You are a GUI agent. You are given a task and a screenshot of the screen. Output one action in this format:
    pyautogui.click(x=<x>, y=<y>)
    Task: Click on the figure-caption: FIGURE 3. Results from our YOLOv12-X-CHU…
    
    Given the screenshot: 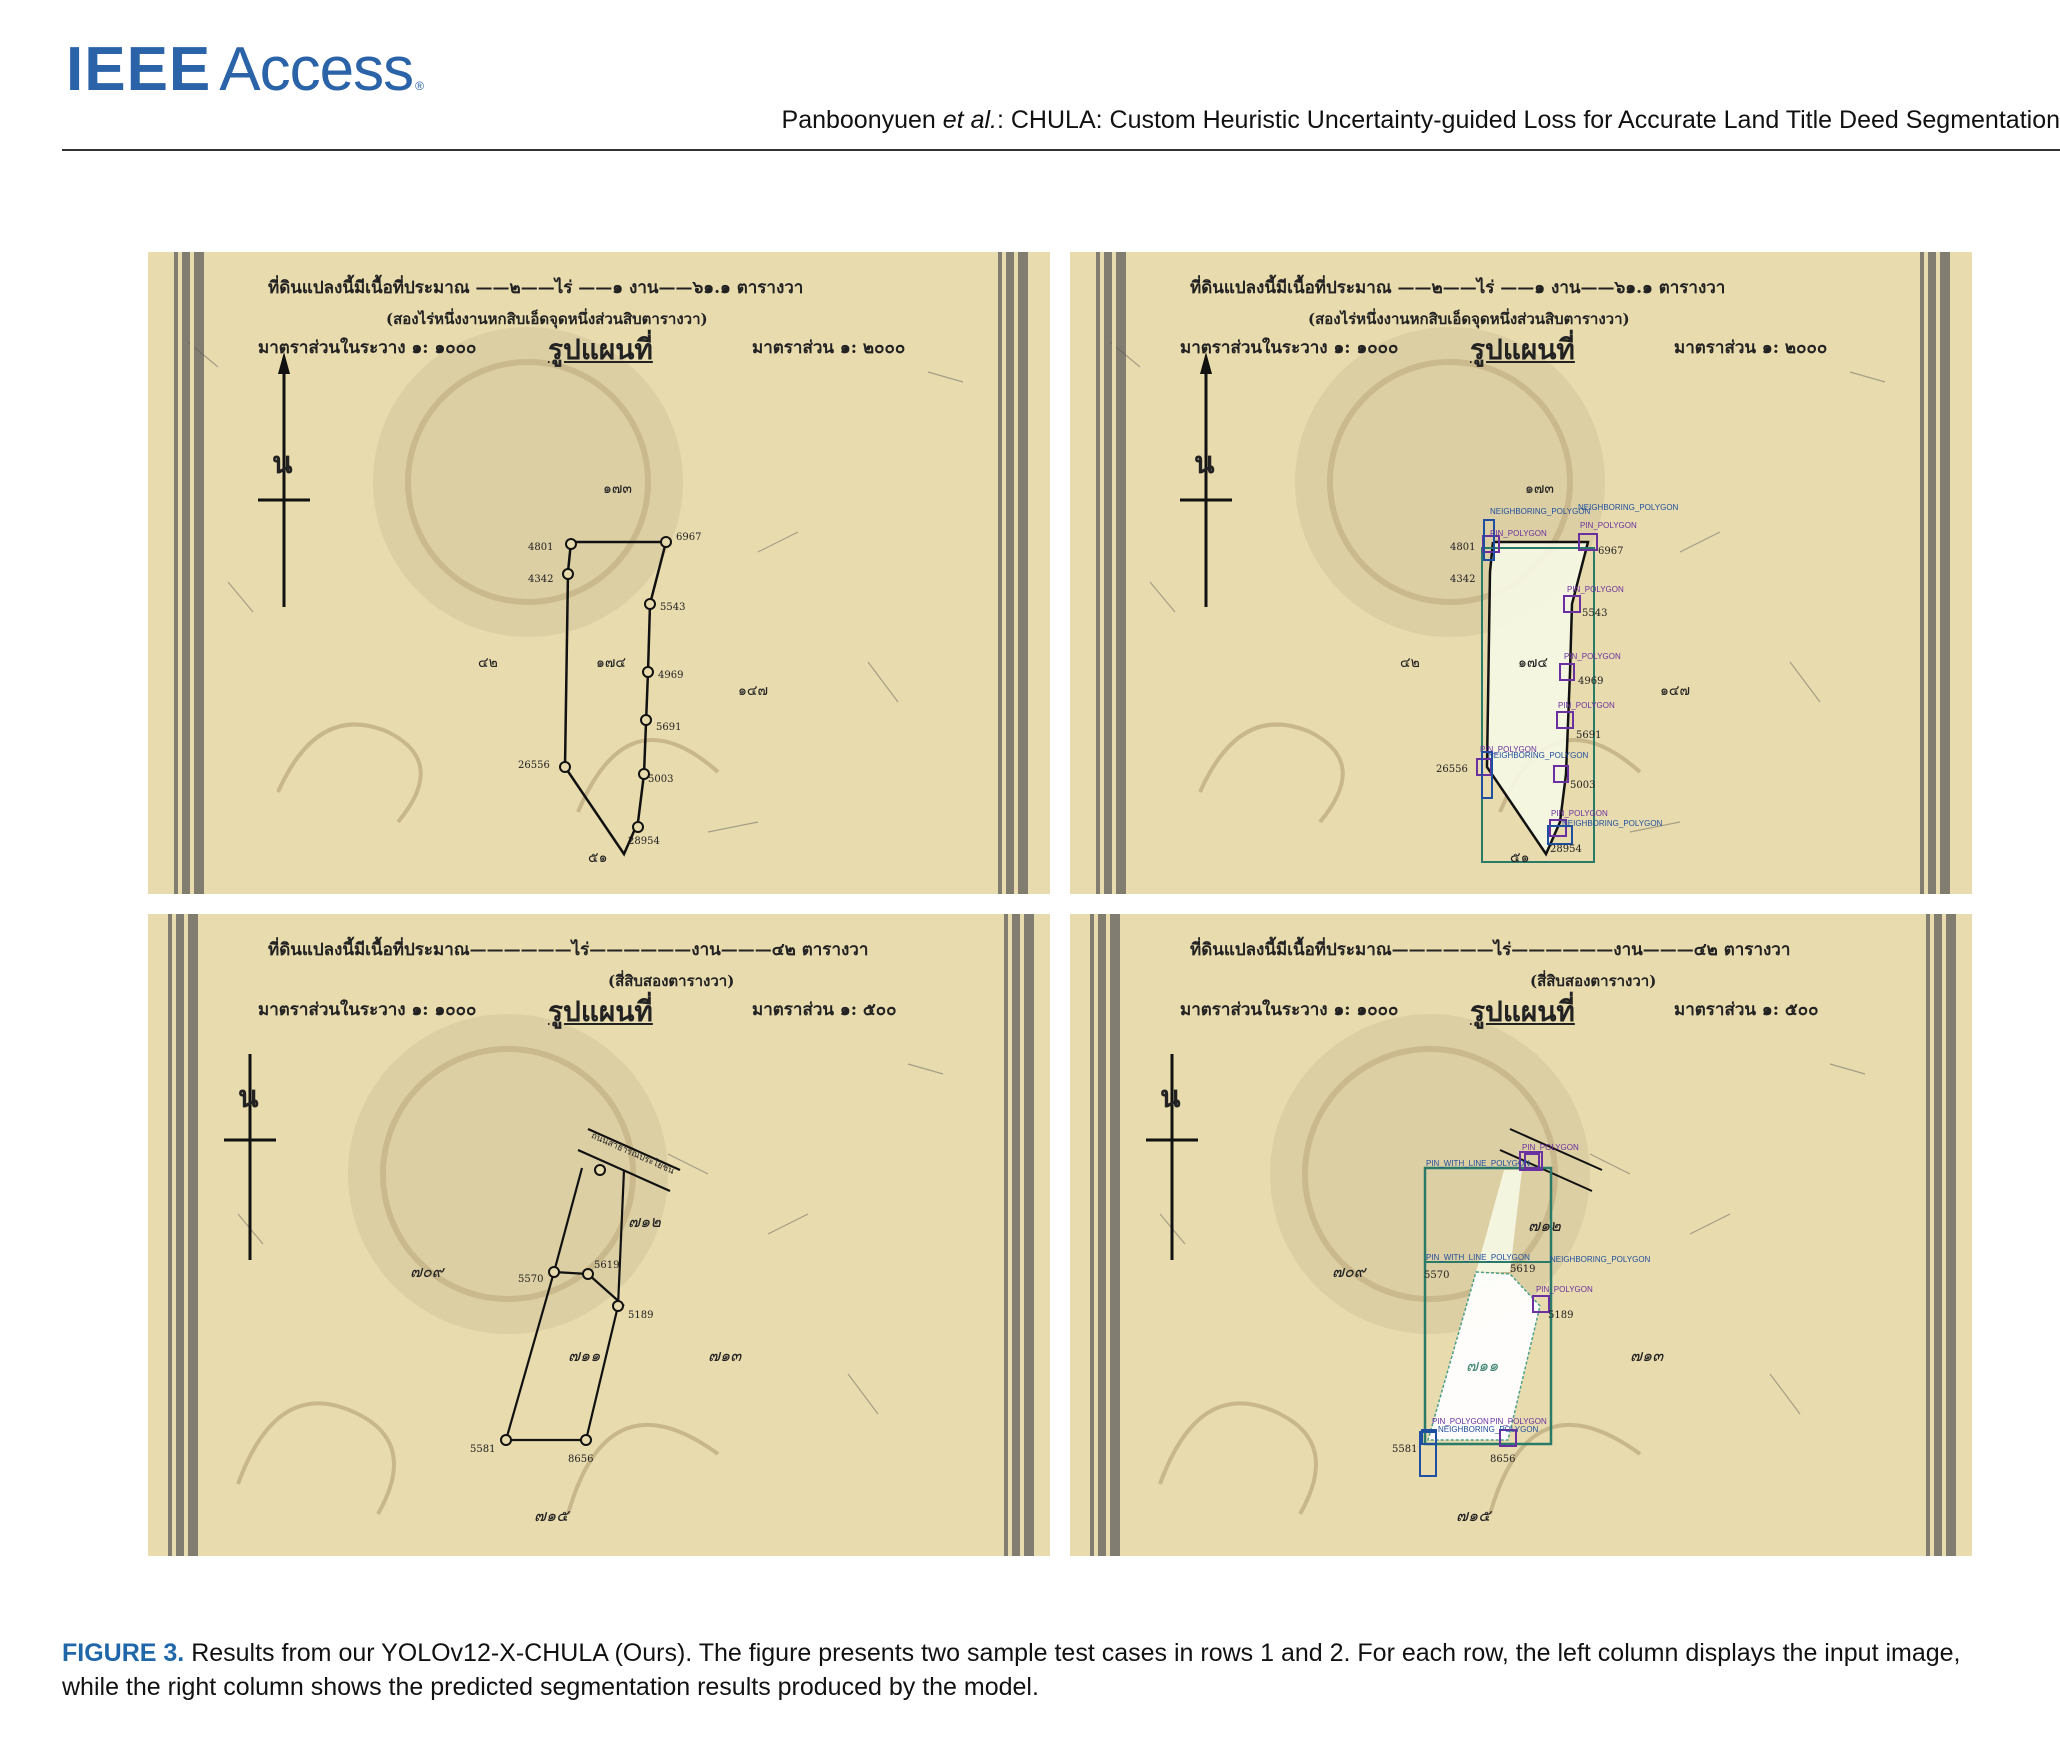 What is the action you would take?
    pyautogui.click(x=1032, y=1670)
    